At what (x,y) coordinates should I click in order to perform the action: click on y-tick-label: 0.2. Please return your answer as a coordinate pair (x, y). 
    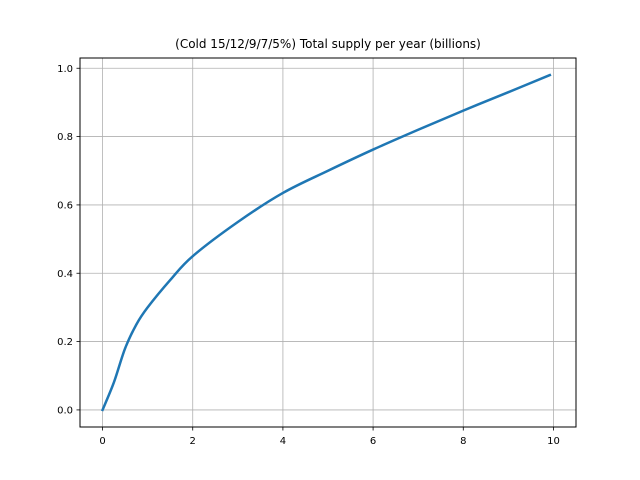
    Looking at the image, I should click on (65, 342).